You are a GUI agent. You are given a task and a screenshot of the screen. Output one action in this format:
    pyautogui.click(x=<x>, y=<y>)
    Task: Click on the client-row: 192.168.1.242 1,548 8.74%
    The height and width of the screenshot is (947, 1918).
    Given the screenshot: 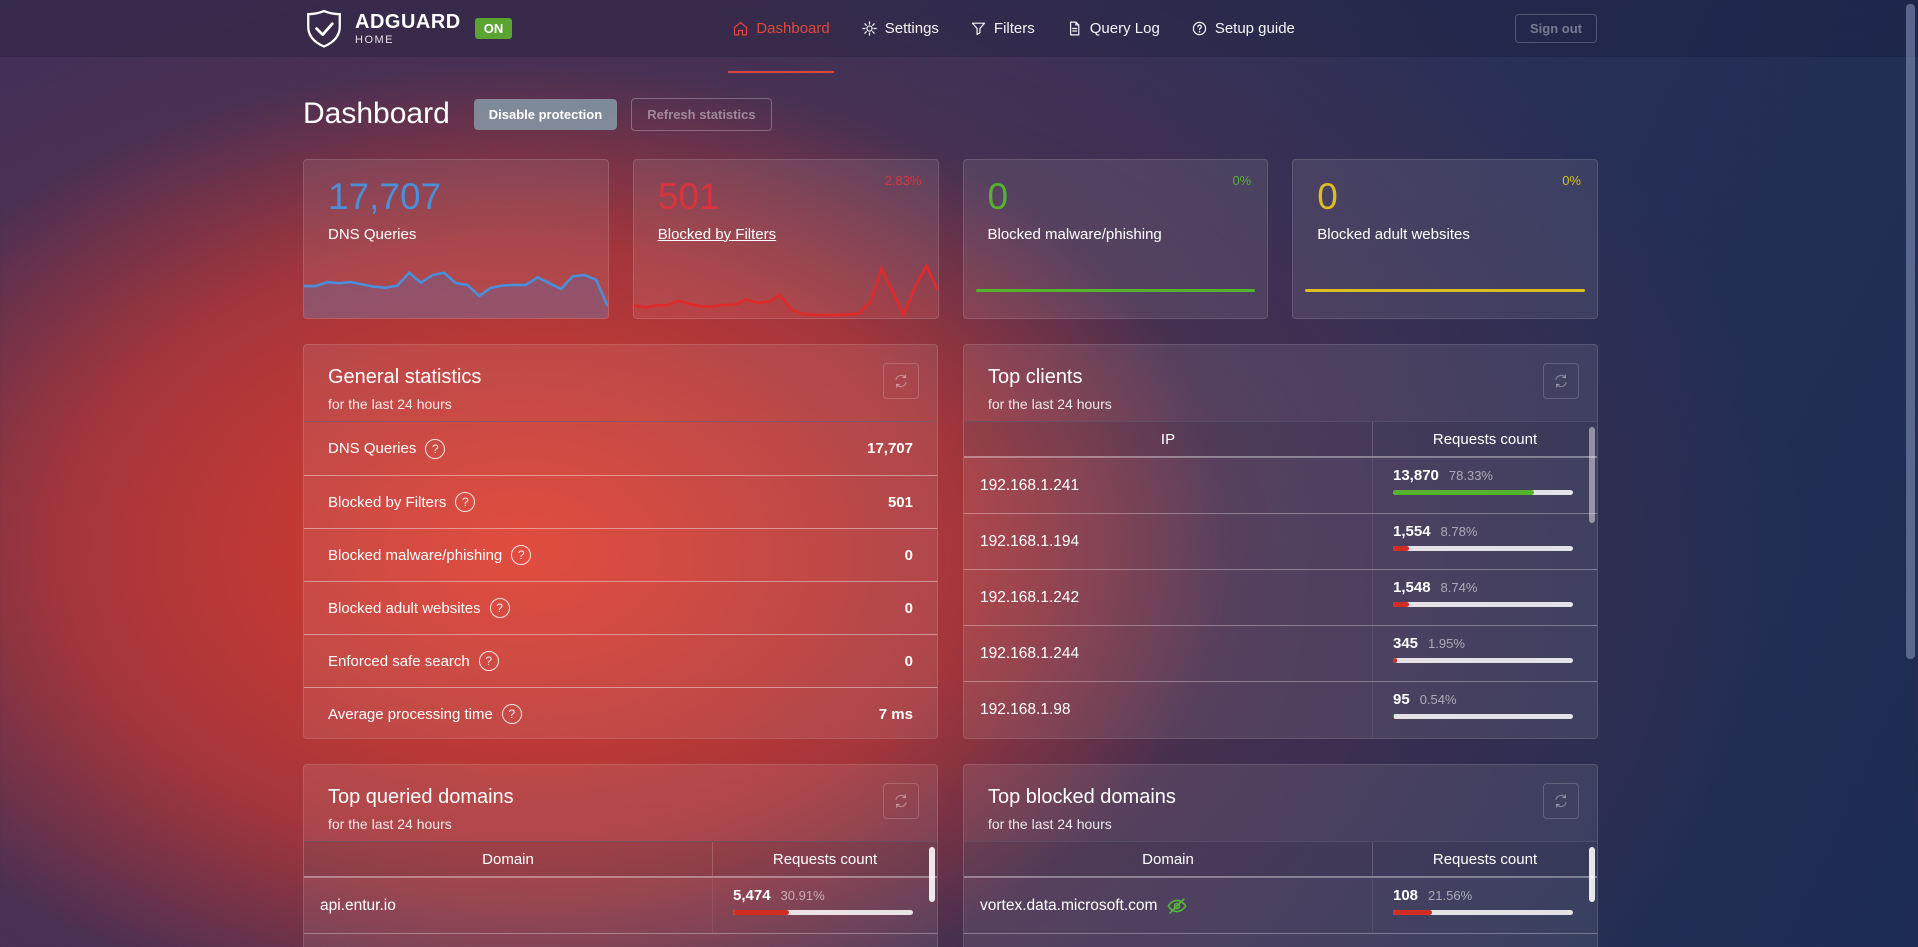 What is the action you would take?
    pyautogui.click(x=1280, y=597)
    